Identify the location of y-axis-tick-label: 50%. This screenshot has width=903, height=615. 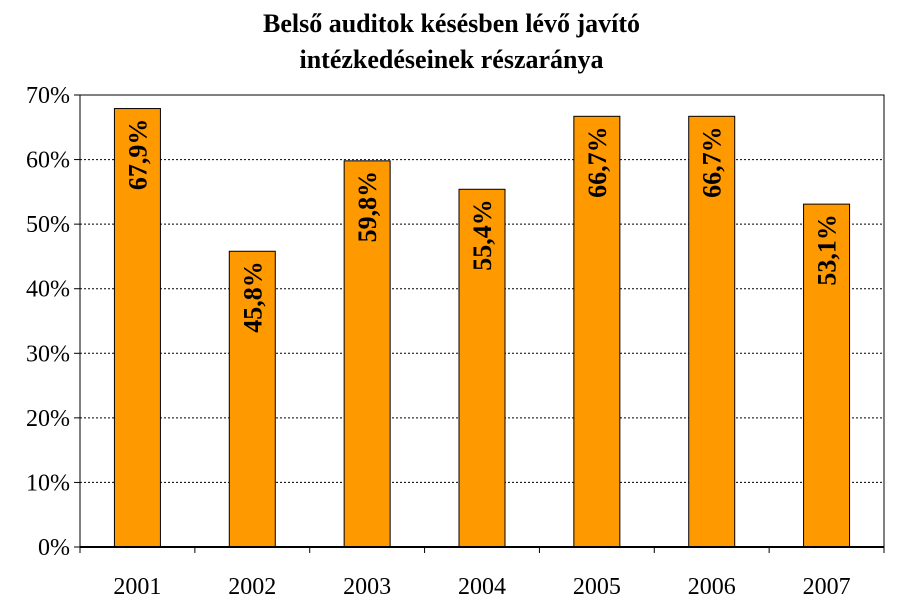
(48, 225).